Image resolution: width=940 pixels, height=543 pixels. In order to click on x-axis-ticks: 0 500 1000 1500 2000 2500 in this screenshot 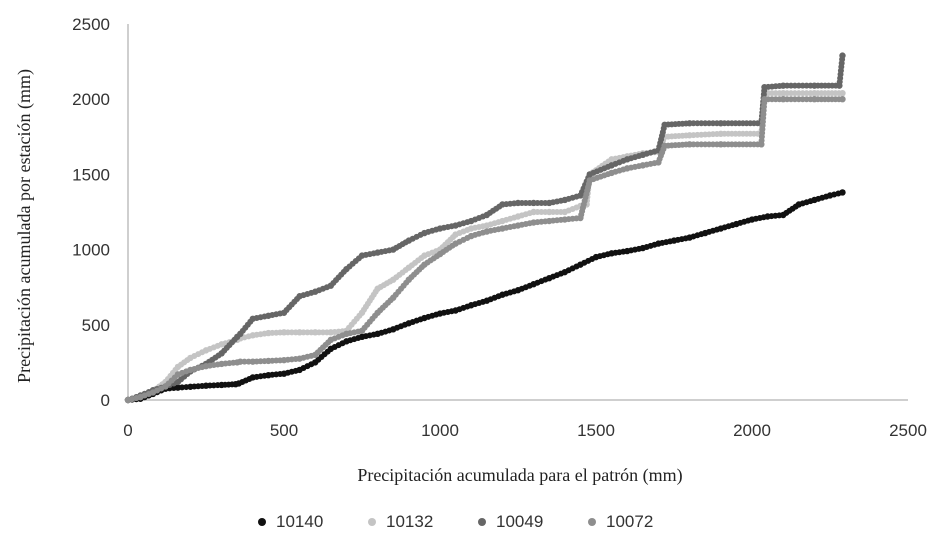, I will do `click(525, 430)`.